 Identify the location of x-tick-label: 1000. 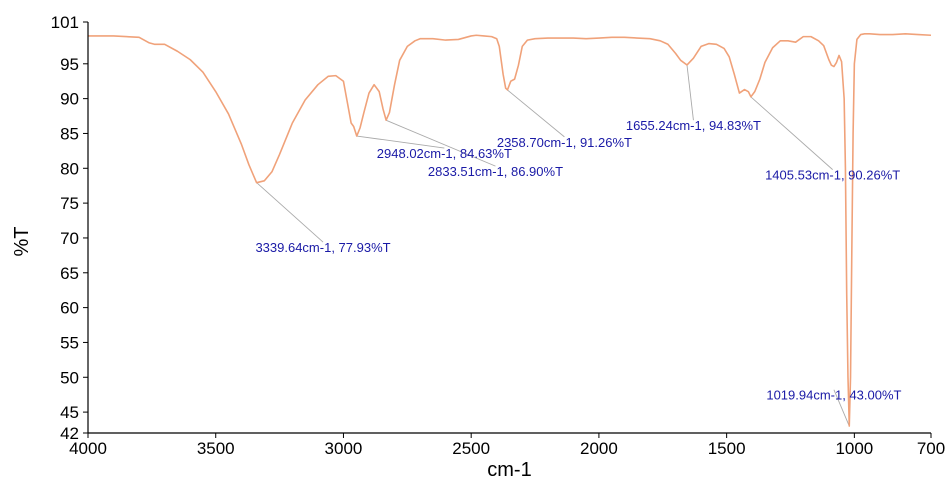
(854, 448).